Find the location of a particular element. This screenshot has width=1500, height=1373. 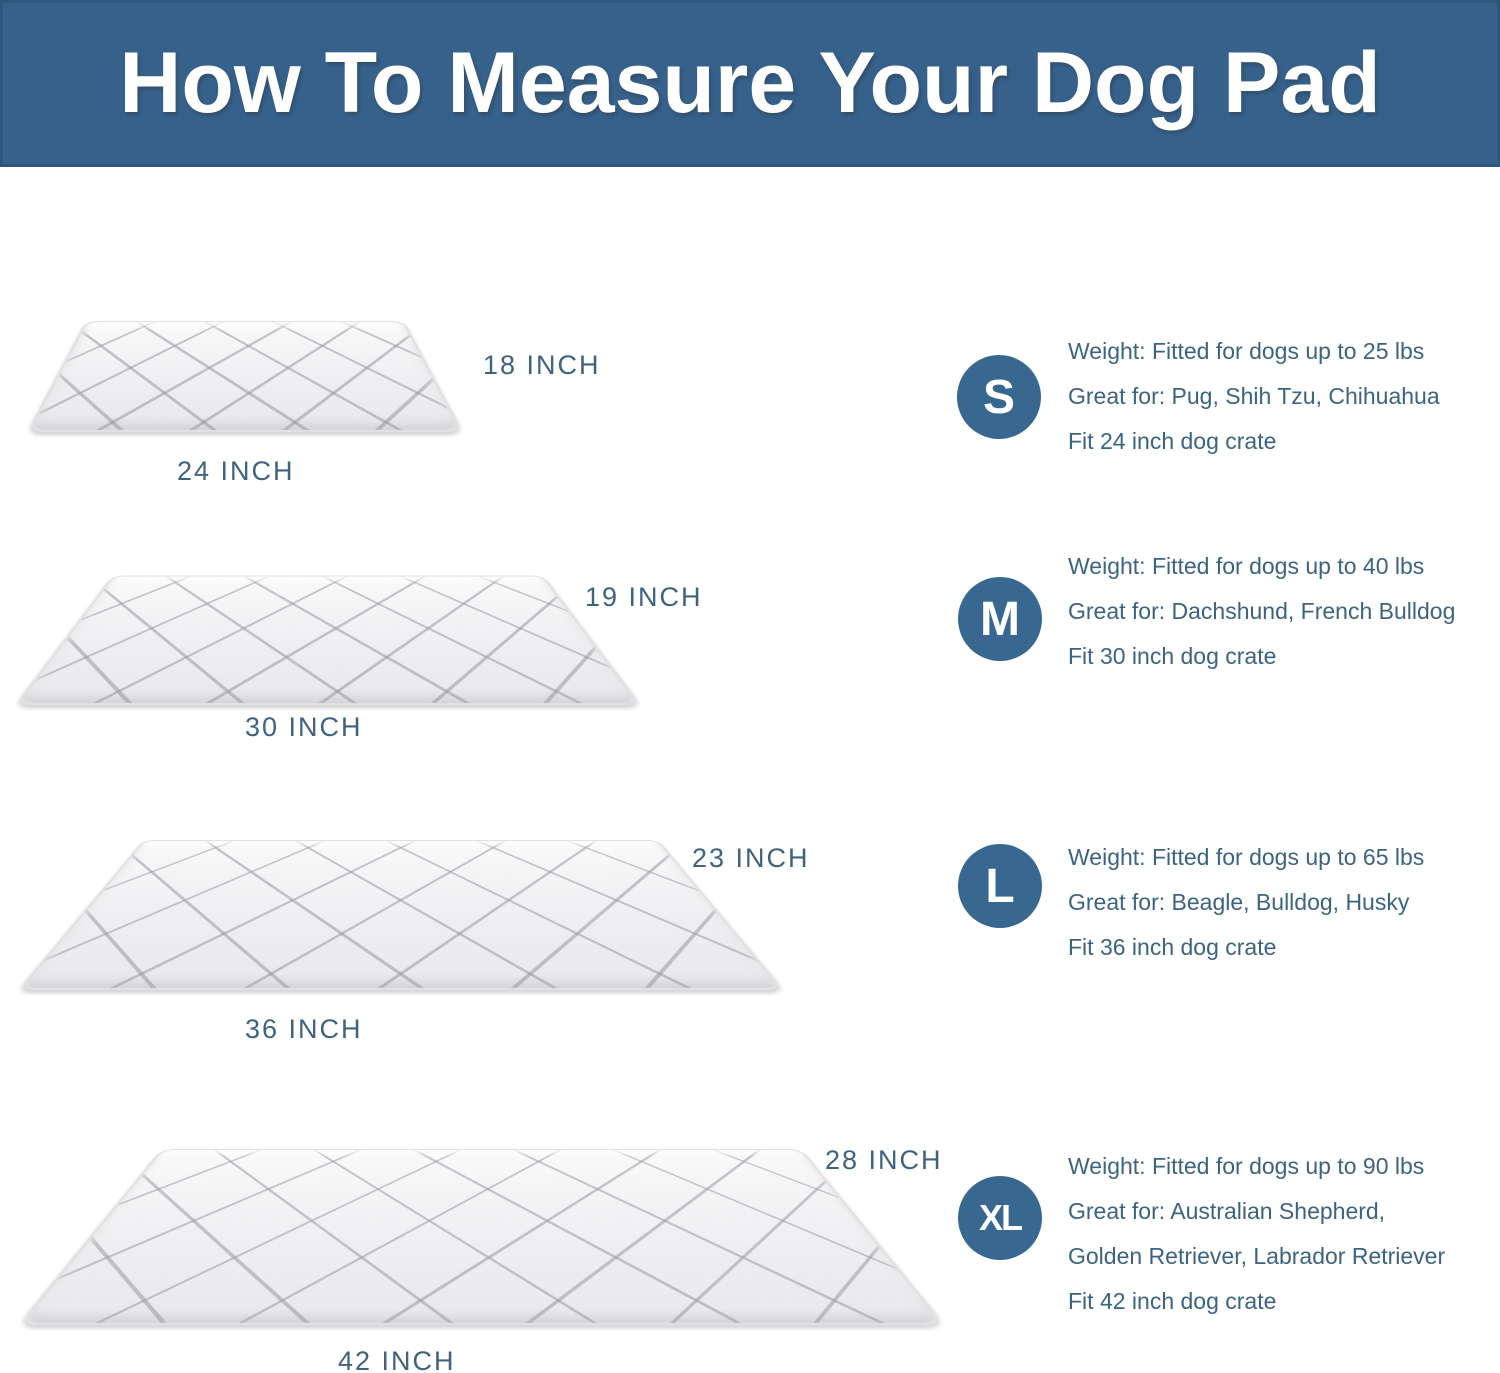

size-m-weight: Weight: Fitted for dogs up to 40 lbs is located at coordinates (1246, 566).